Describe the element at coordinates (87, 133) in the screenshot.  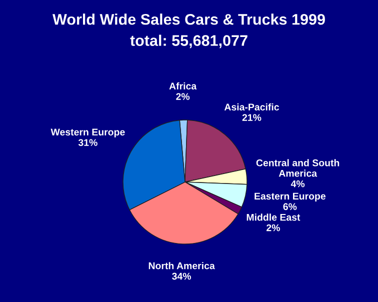
I see `slice-label: Western Europe` at that location.